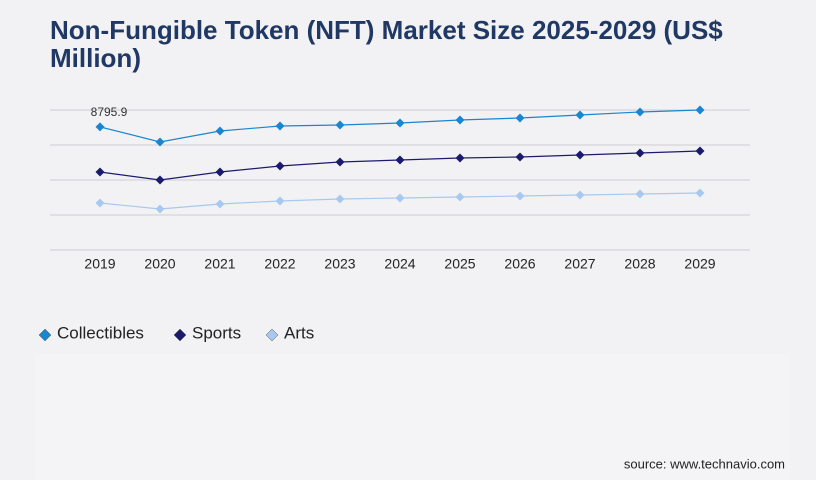 The height and width of the screenshot is (480, 816). What do you see at coordinates (704, 463) in the screenshot?
I see `source: source: www.technavio.com` at bounding box center [704, 463].